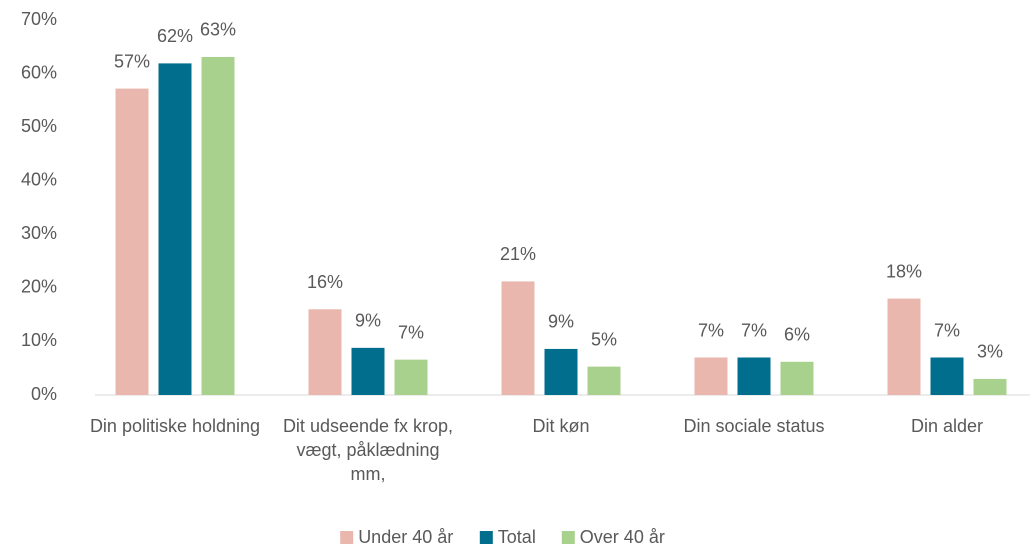  I want to click on y-tick-label: 60%, so click(39, 72).